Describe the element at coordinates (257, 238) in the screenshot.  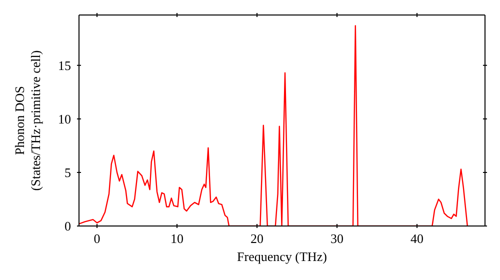
I see `x-tick-label: 20` at that location.